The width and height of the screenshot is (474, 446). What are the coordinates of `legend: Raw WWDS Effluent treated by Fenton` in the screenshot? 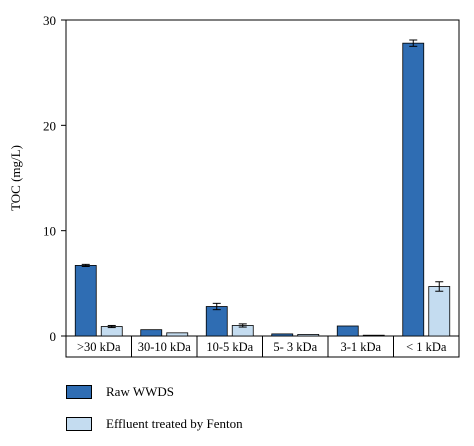 It's located at (154, 414).